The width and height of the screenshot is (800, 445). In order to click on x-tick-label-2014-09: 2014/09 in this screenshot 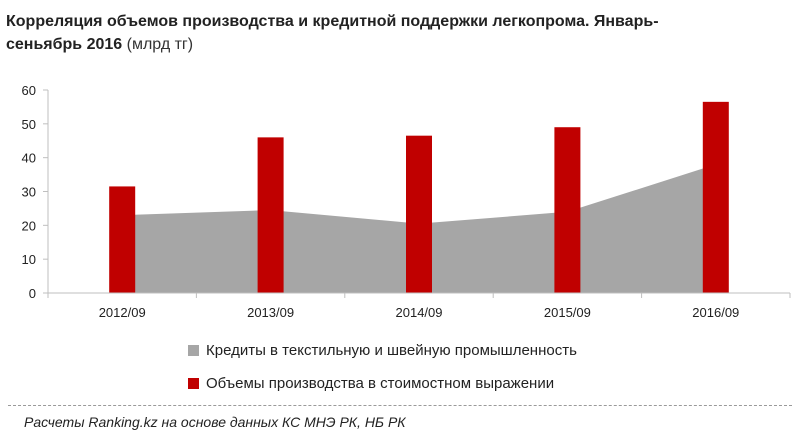, I will do `click(419, 312)`.